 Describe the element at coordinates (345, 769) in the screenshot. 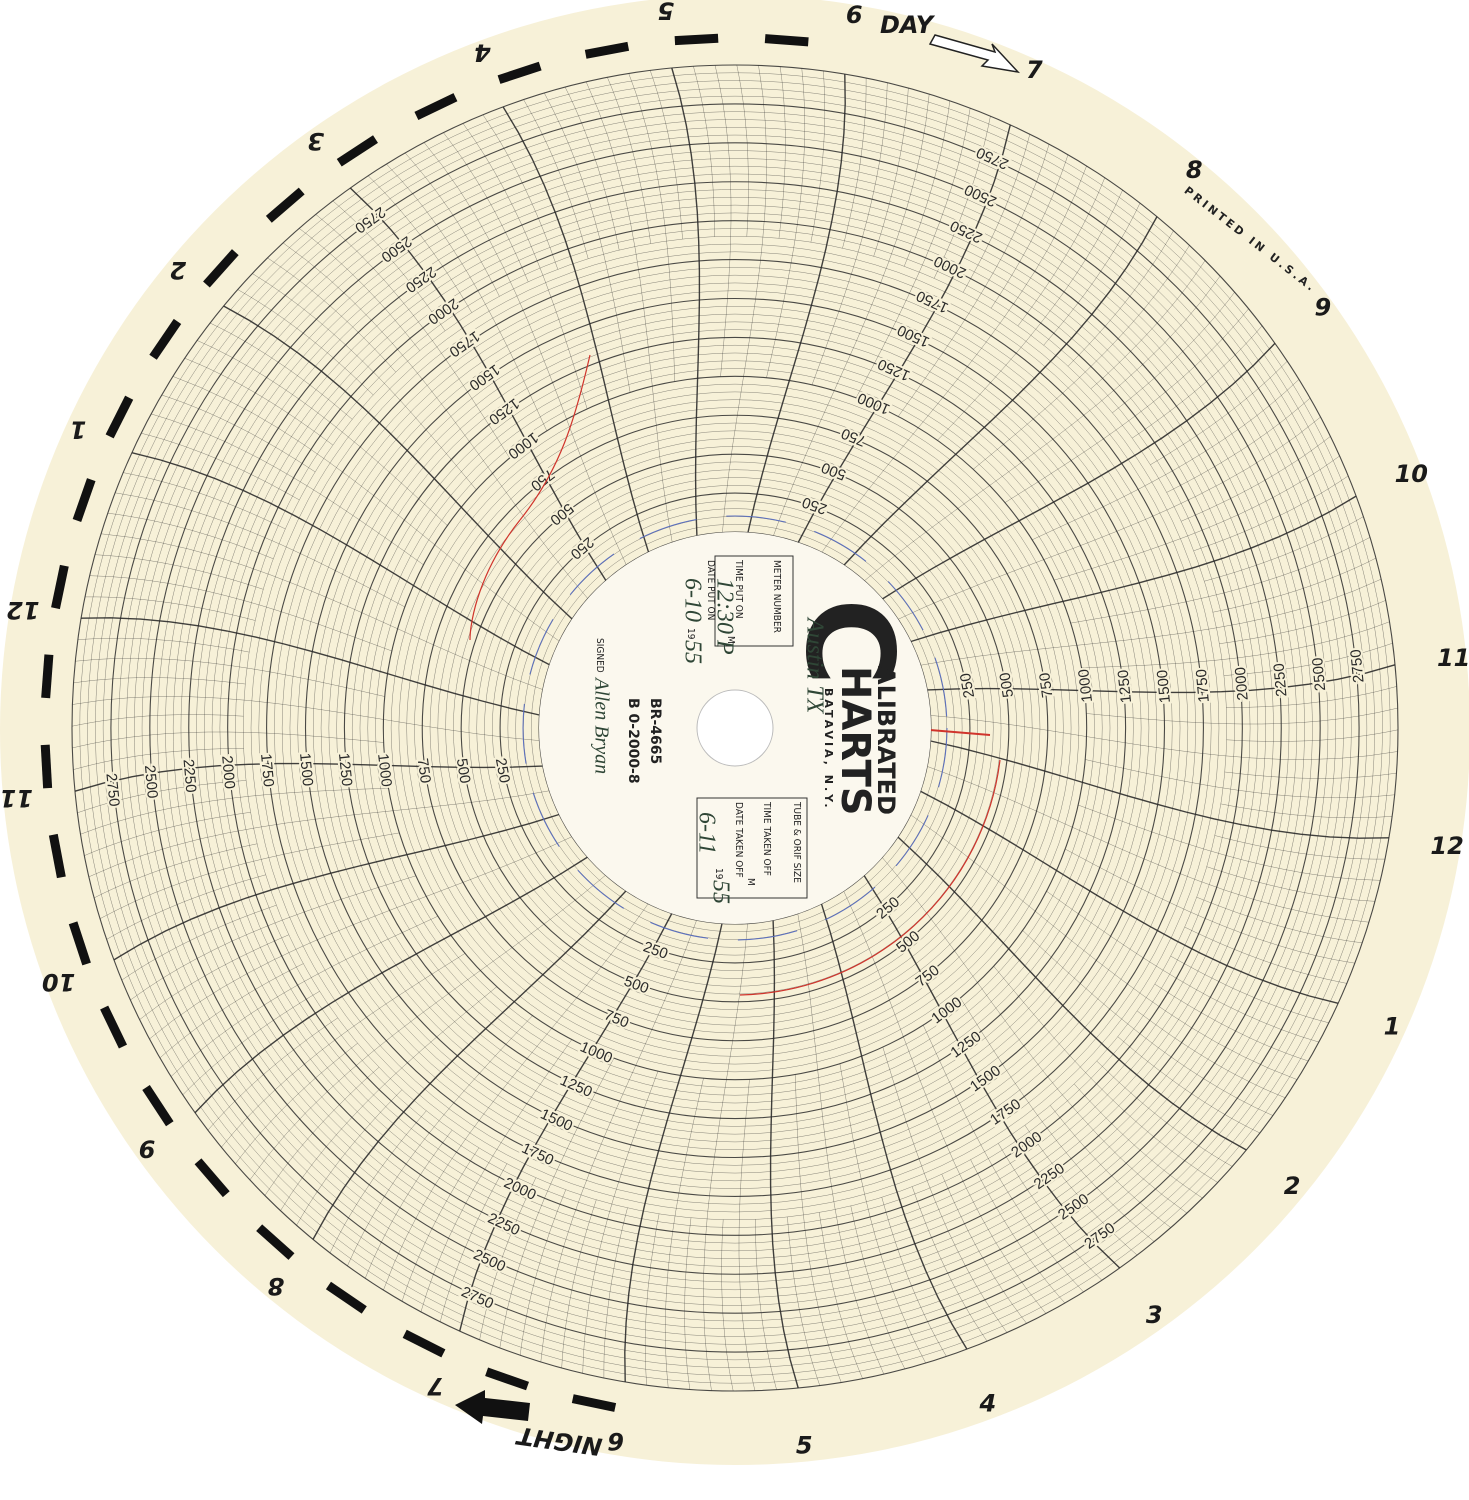

I see `scale-label: 1250` at that location.